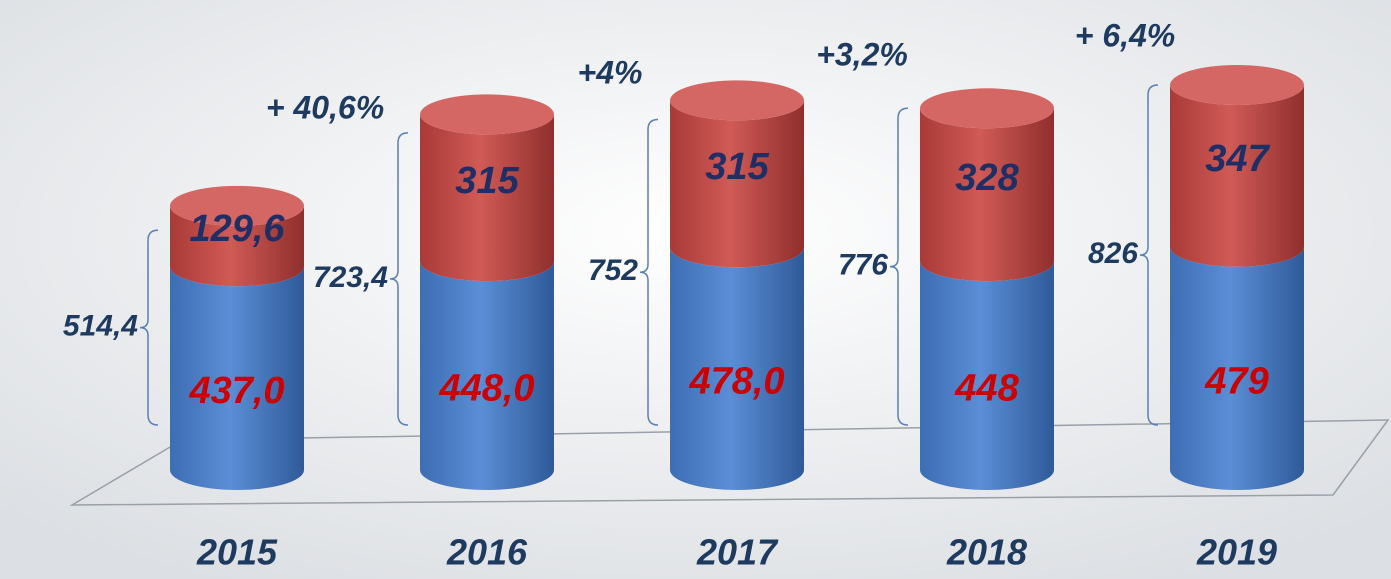 Image resolution: width=1391 pixels, height=579 pixels. What do you see at coordinates (237, 552) in the screenshot?
I see `x-tick-label: 2015` at bounding box center [237, 552].